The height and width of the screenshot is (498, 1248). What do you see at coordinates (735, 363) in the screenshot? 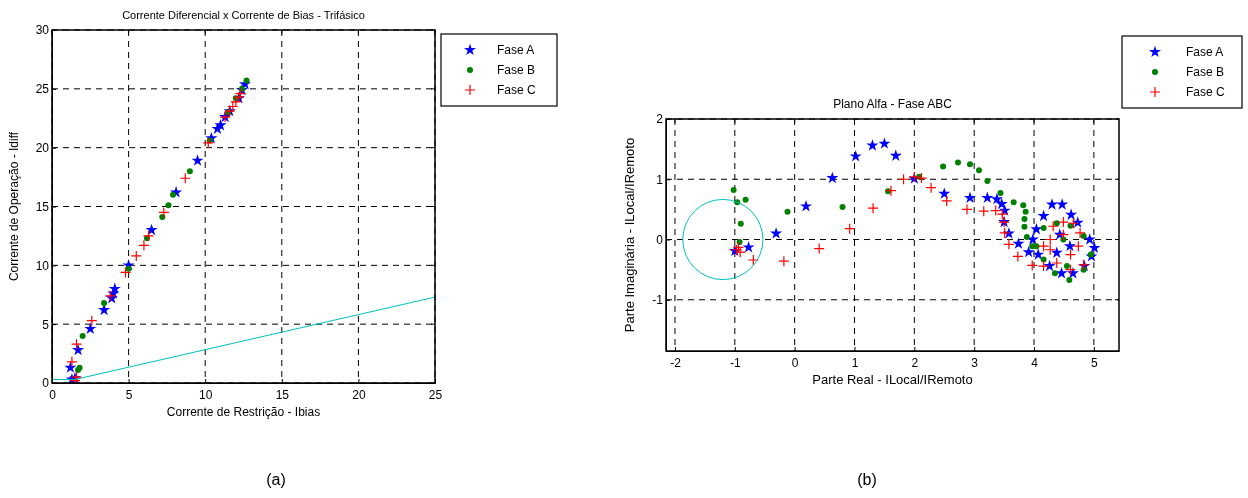
I see `x-tick-label: -1` at bounding box center [735, 363].